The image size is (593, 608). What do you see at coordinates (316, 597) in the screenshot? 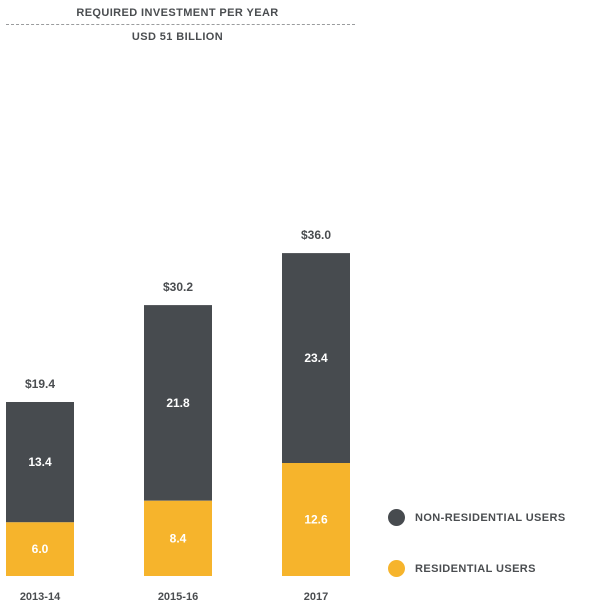
I see `x-tick-label: 2017` at bounding box center [316, 597].